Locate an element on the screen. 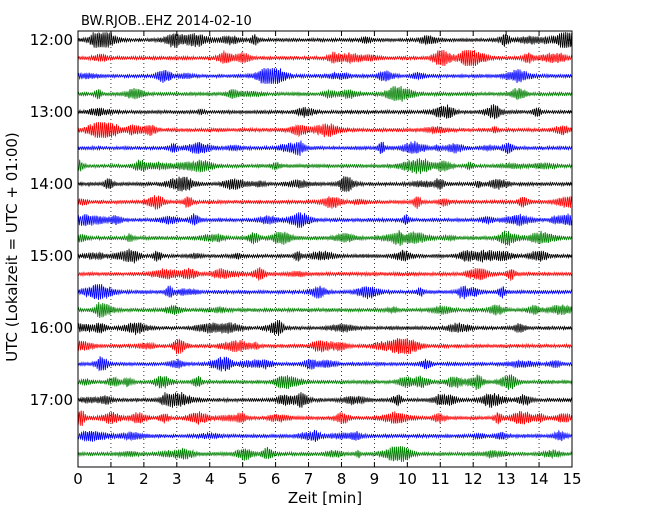 The width and height of the screenshot is (650, 520). y-tick-label: 12:00 is located at coordinates (51, 40).